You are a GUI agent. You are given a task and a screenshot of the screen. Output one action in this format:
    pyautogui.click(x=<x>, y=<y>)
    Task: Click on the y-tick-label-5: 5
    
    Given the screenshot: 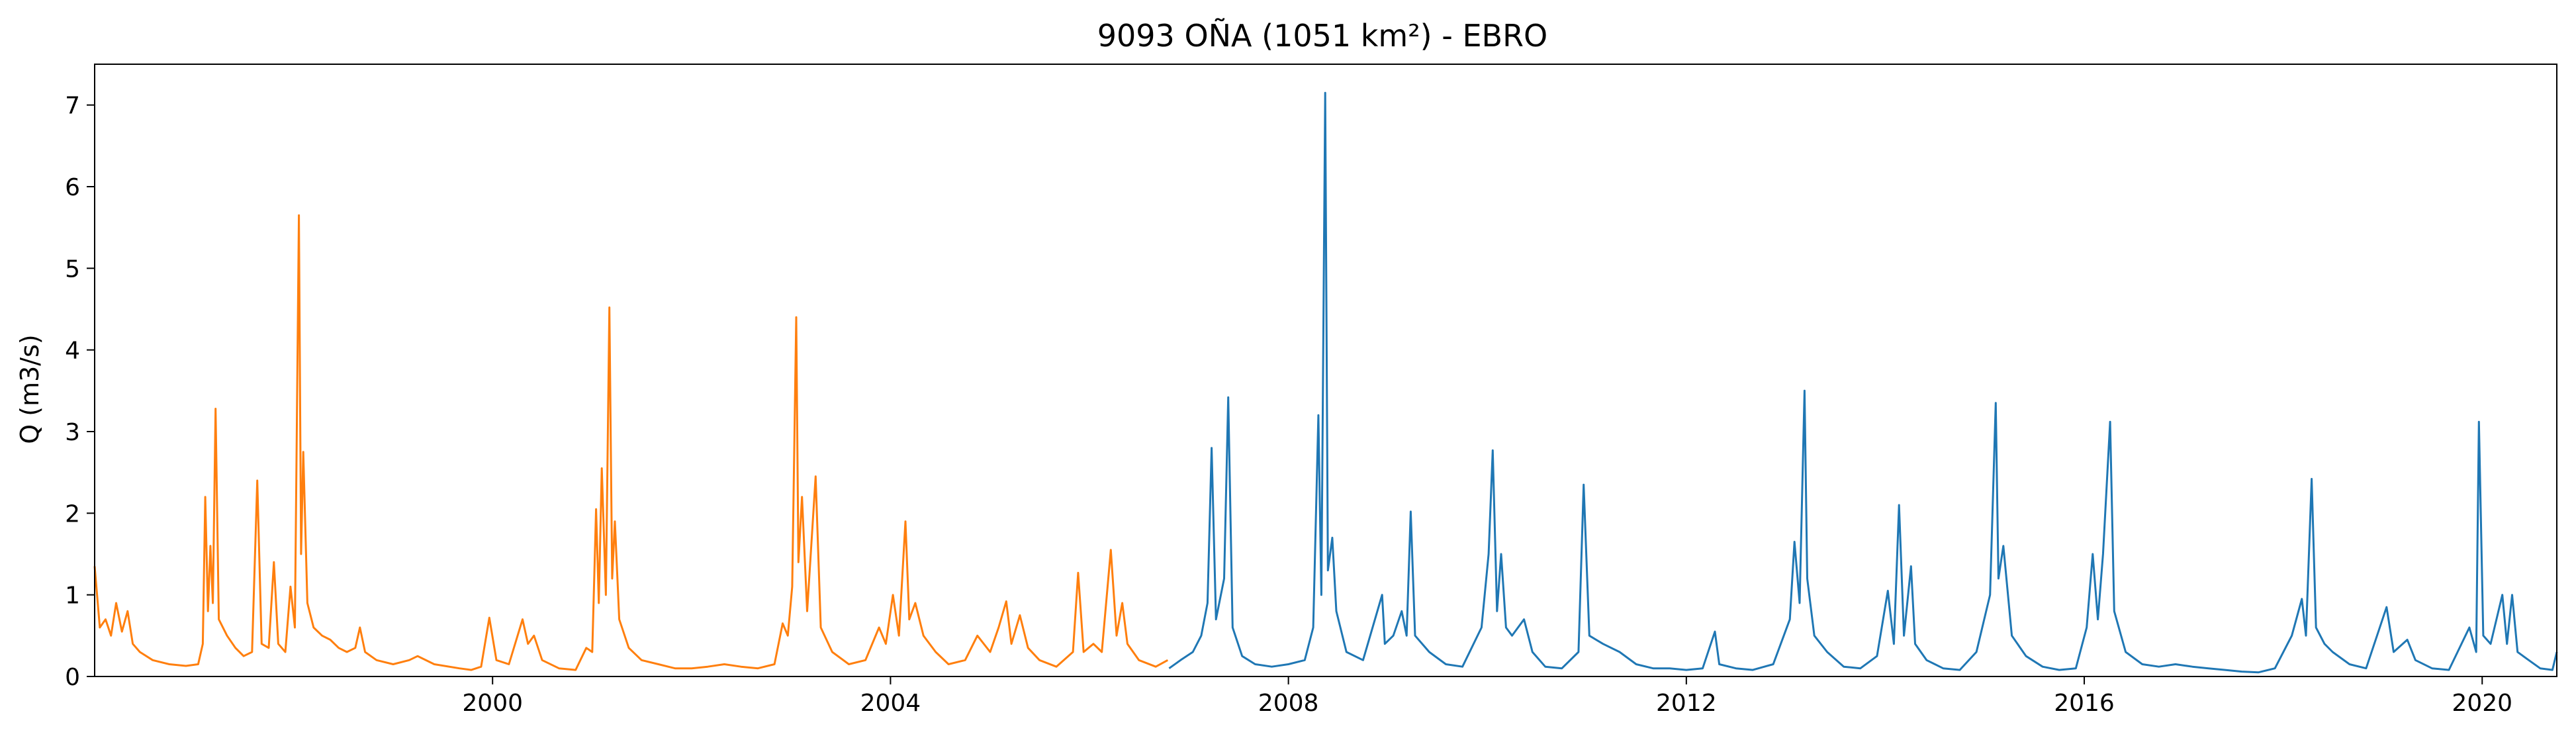 What is the action you would take?
    pyautogui.click(x=72, y=269)
    